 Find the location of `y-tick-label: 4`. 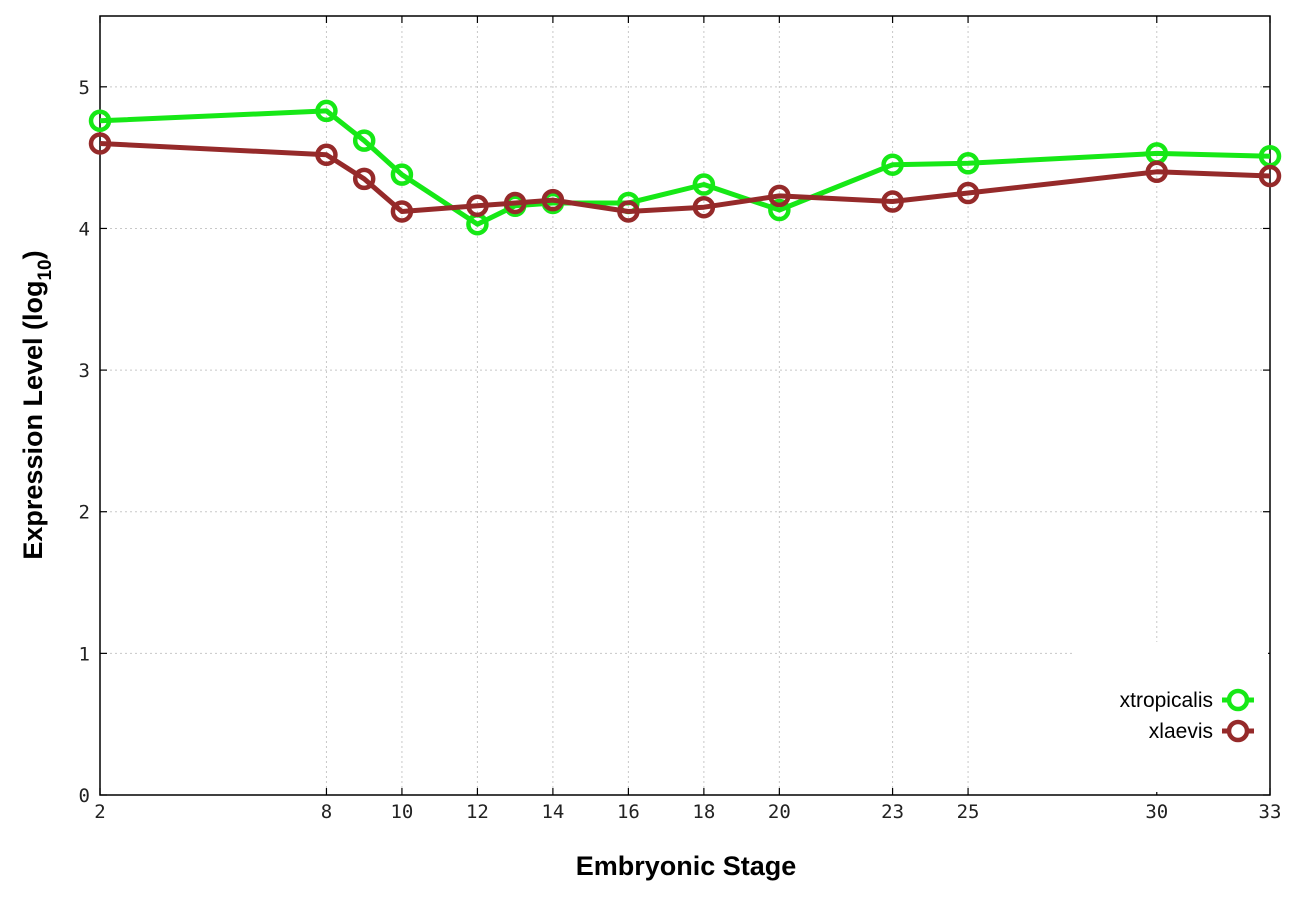

y-tick-label: 4 is located at coordinates (84, 229).